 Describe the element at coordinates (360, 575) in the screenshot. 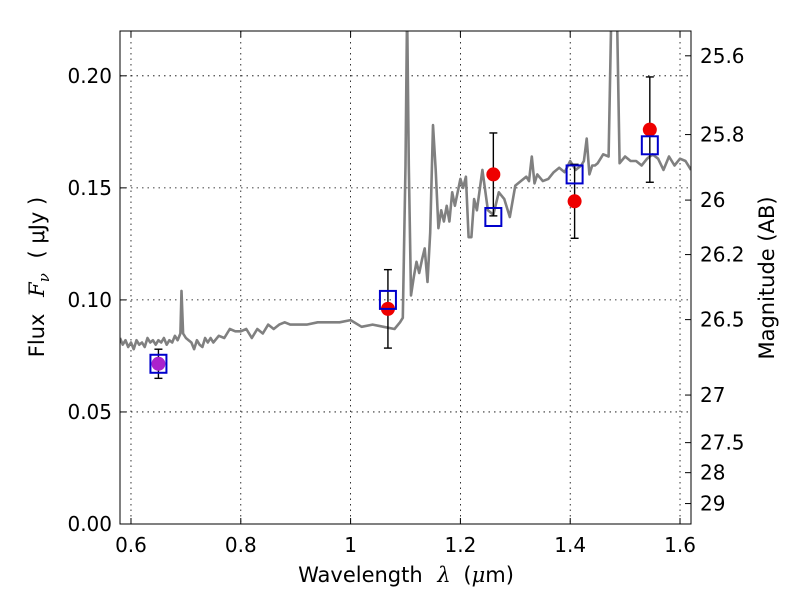

I see `x-axis-title-prefix: Wavelength` at that location.